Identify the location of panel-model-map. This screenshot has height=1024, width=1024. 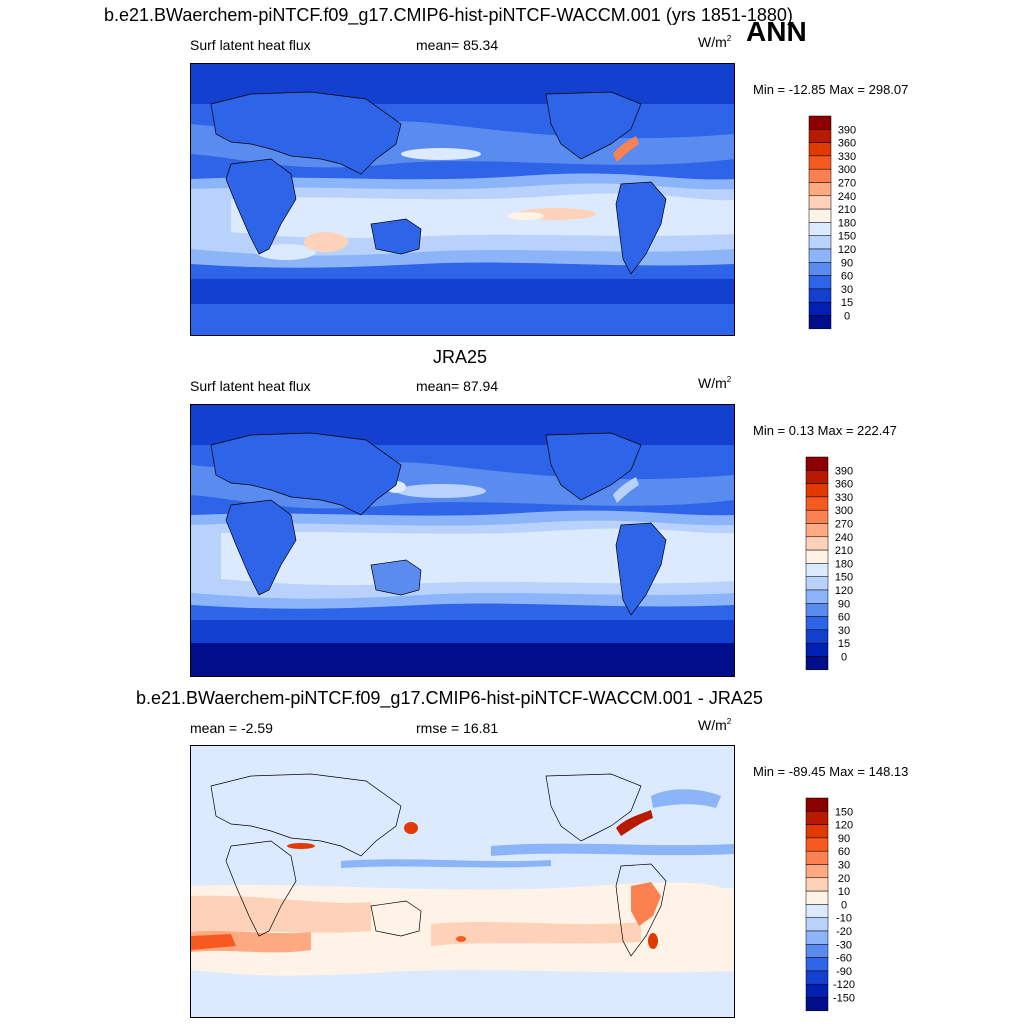
(462, 199).